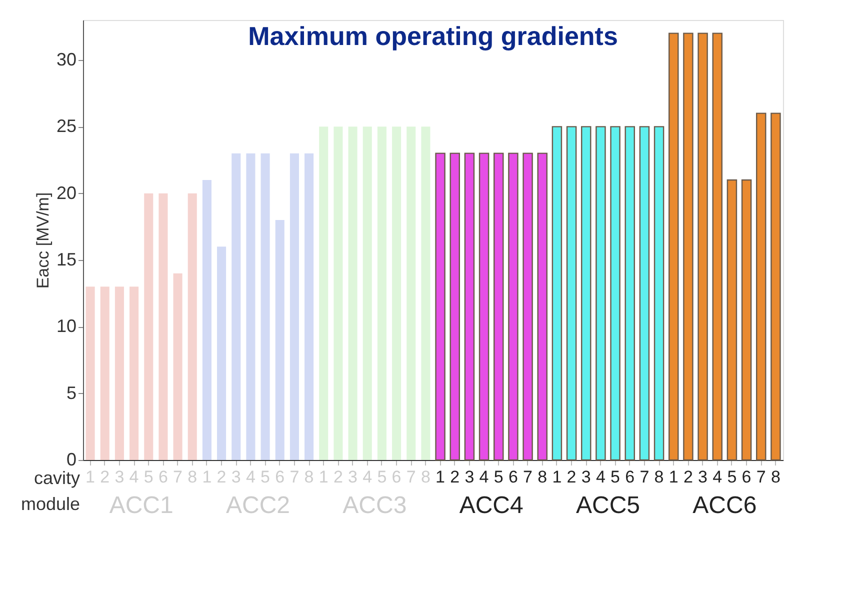 The image size is (845, 596). What do you see at coordinates (71, 460) in the screenshot?
I see `y-tick-label: 0` at bounding box center [71, 460].